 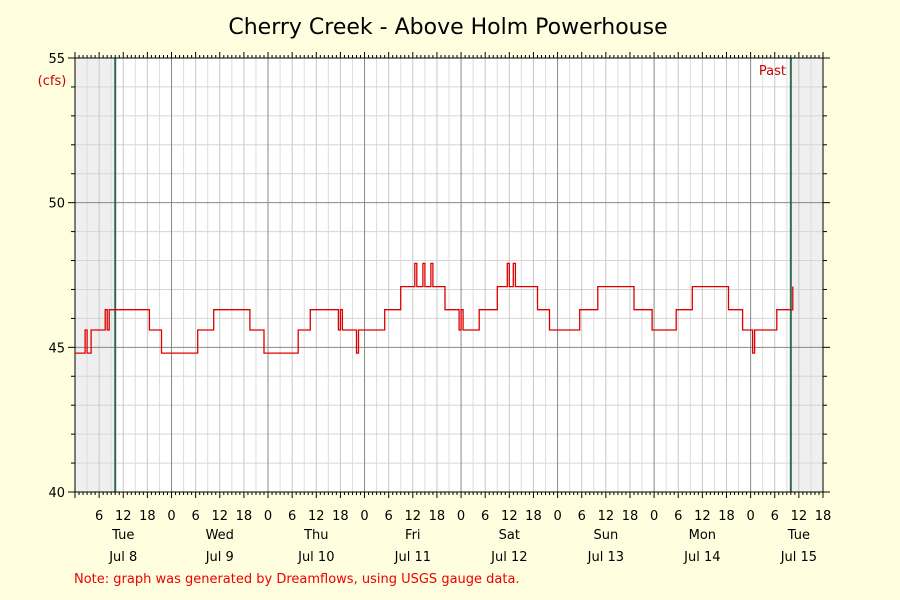 What do you see at coordinates (220, 535) in the screenshot?
I see `x-weekday-label: Wed` at bounding box center [220, 535].